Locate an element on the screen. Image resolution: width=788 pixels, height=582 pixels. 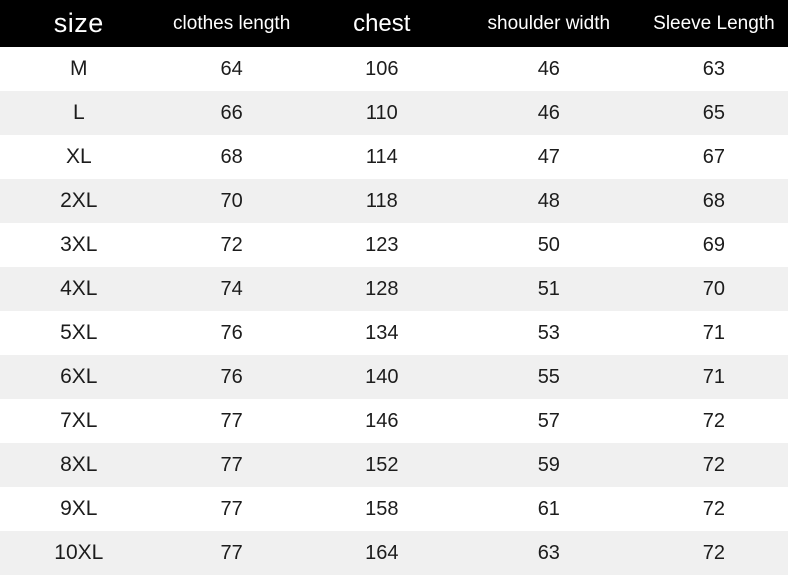
value-cell: 61 is located at coordinates (548, 508).